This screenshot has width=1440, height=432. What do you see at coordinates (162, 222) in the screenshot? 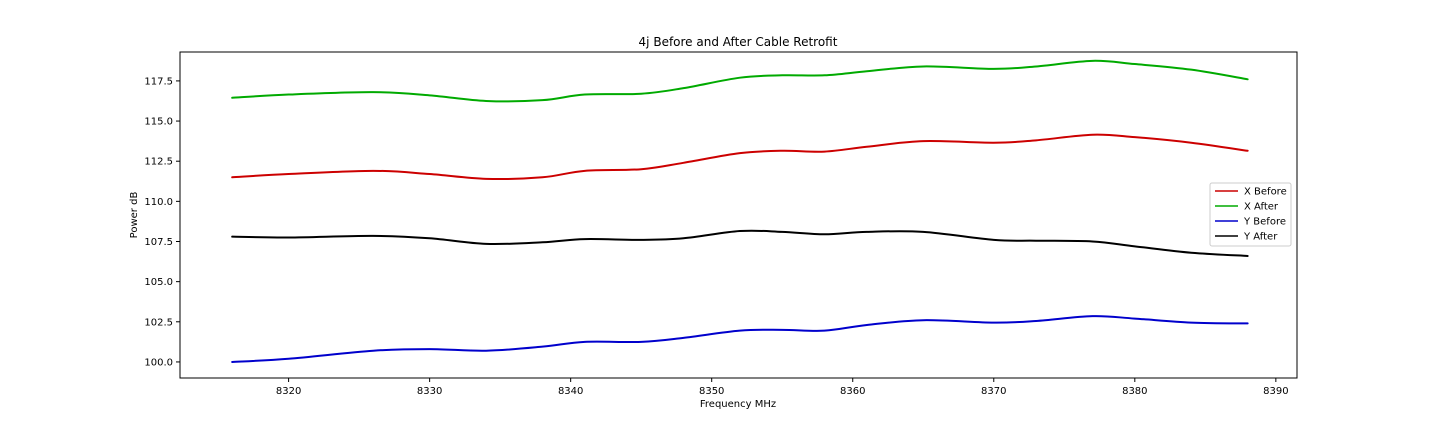
I see `y-axis: 100.0 102.5 105.0 107.5 110.0 112.5 115.0 117.5` at bounding box center [162, 222].